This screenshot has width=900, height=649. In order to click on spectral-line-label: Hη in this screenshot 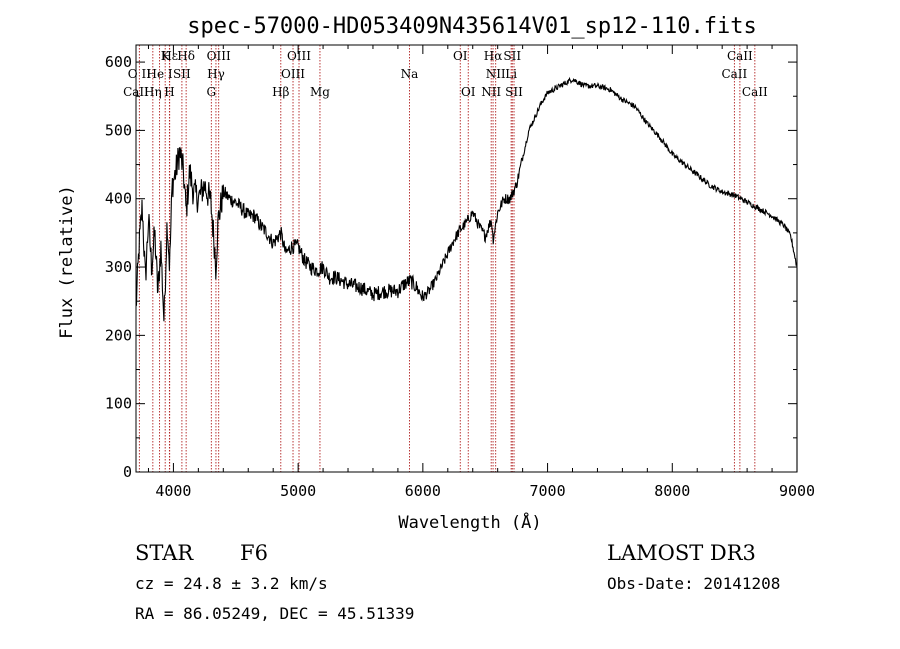, I will do `click(153, 92)`.